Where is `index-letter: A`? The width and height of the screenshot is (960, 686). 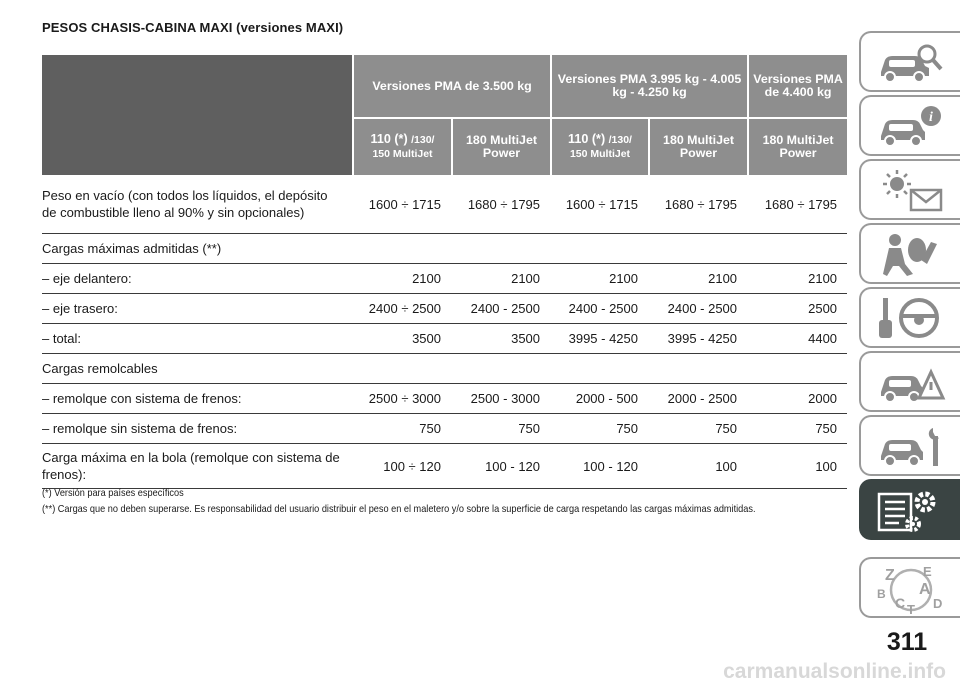 index-letter: A is located at coordinates (925, 589).